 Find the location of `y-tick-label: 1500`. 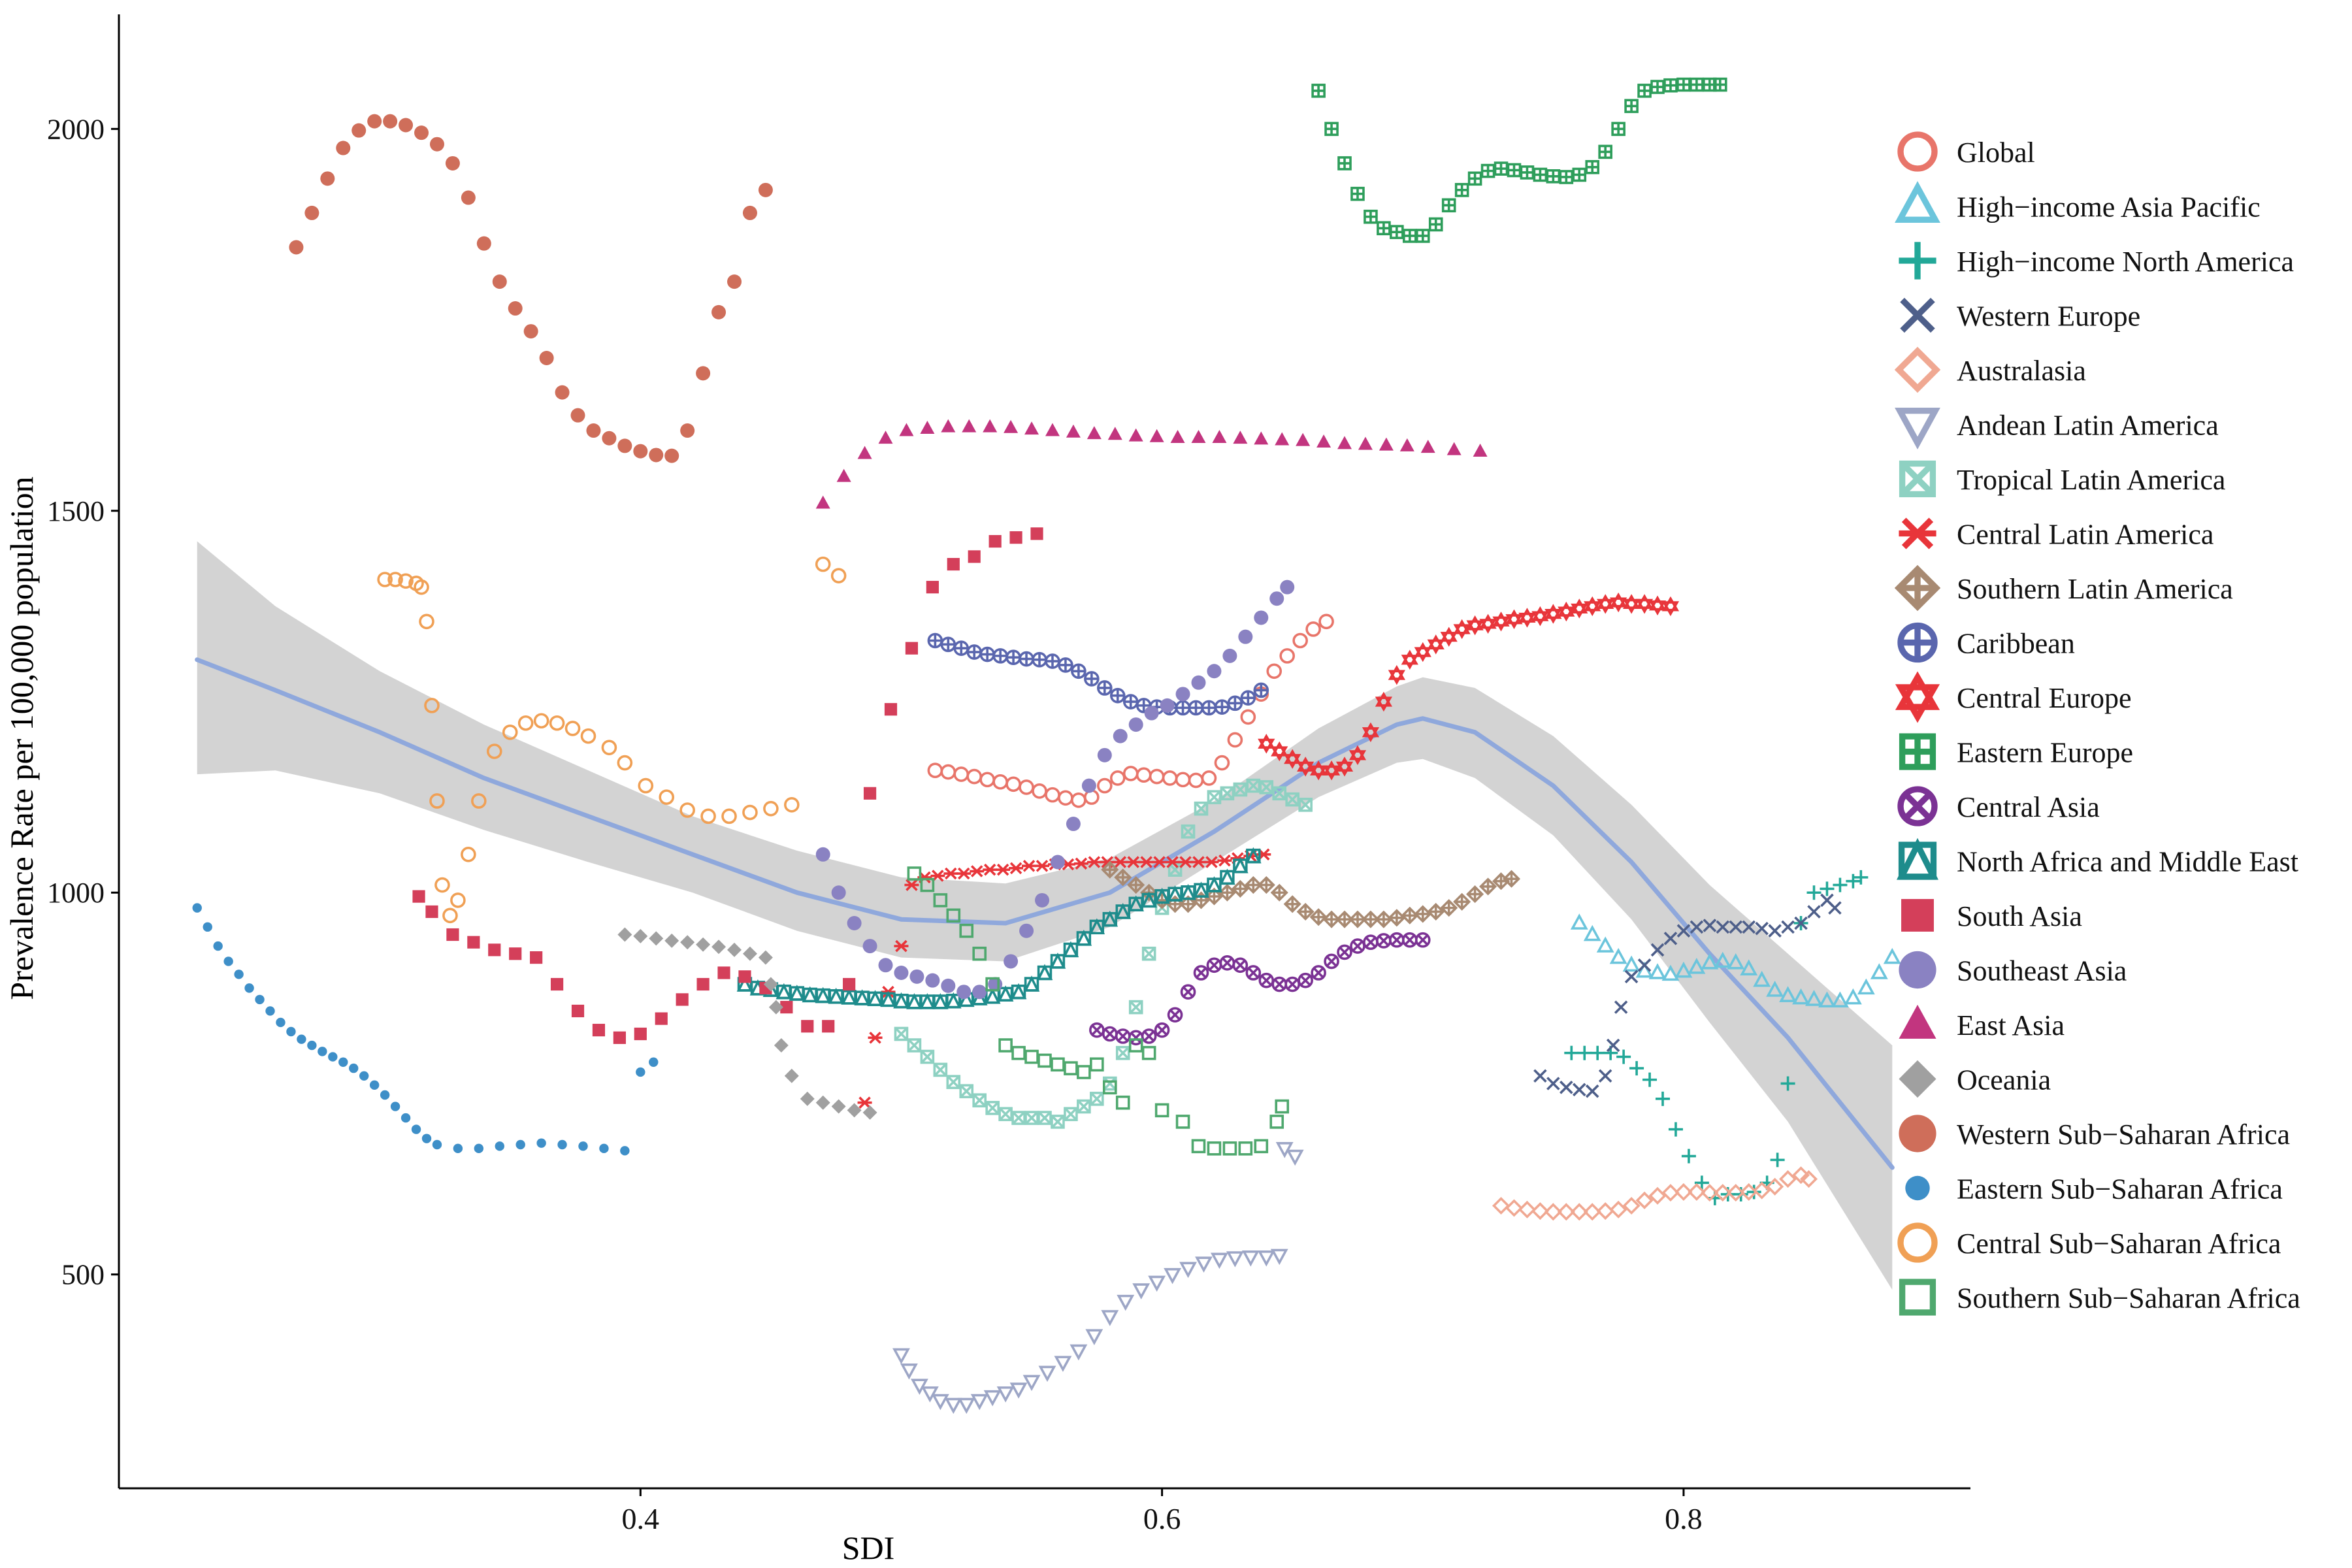

y-tick-label: 1500 is located at coordinates (76, 511).